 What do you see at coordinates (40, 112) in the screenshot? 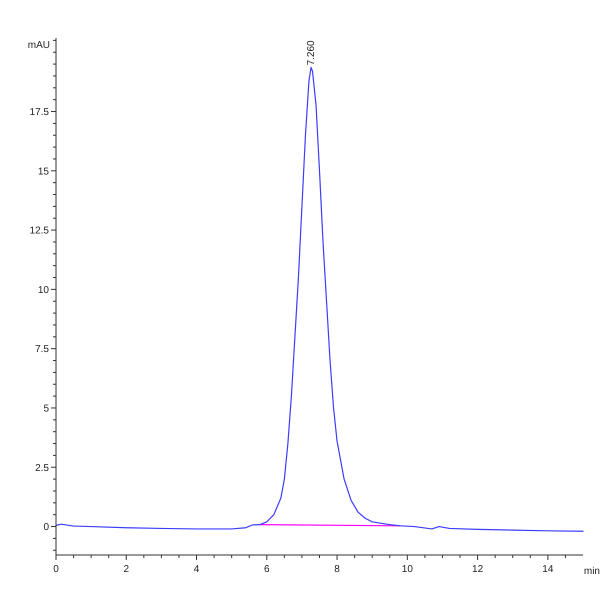
I see `y-tick-label: 17.5` at bounding box center [40, 112].